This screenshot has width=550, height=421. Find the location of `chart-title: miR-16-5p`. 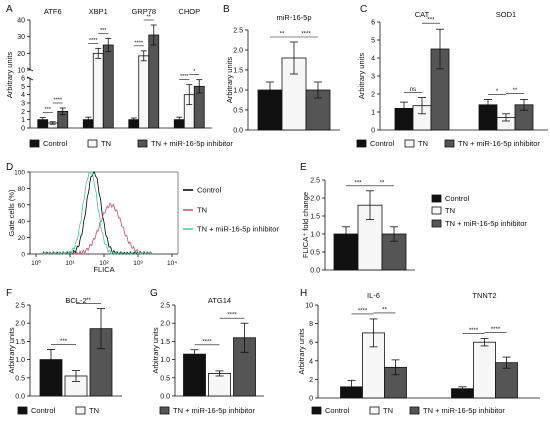

chart-title: miR-16-5p is located at coordinates (293, 17).